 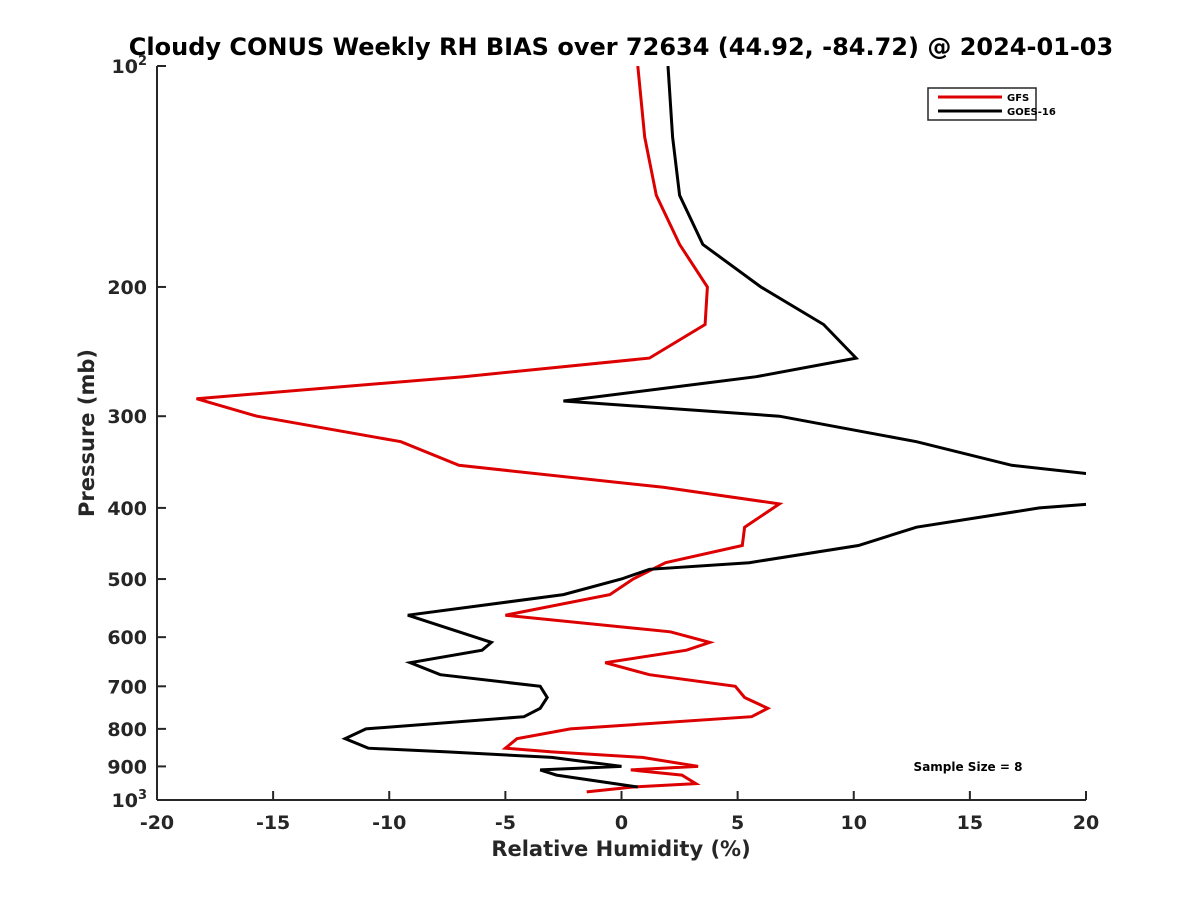 What do you see at coordinates (1018, 98) in the screenshot?
I see `legend-entry-label: GFS` at bounding box center [1018, 98].